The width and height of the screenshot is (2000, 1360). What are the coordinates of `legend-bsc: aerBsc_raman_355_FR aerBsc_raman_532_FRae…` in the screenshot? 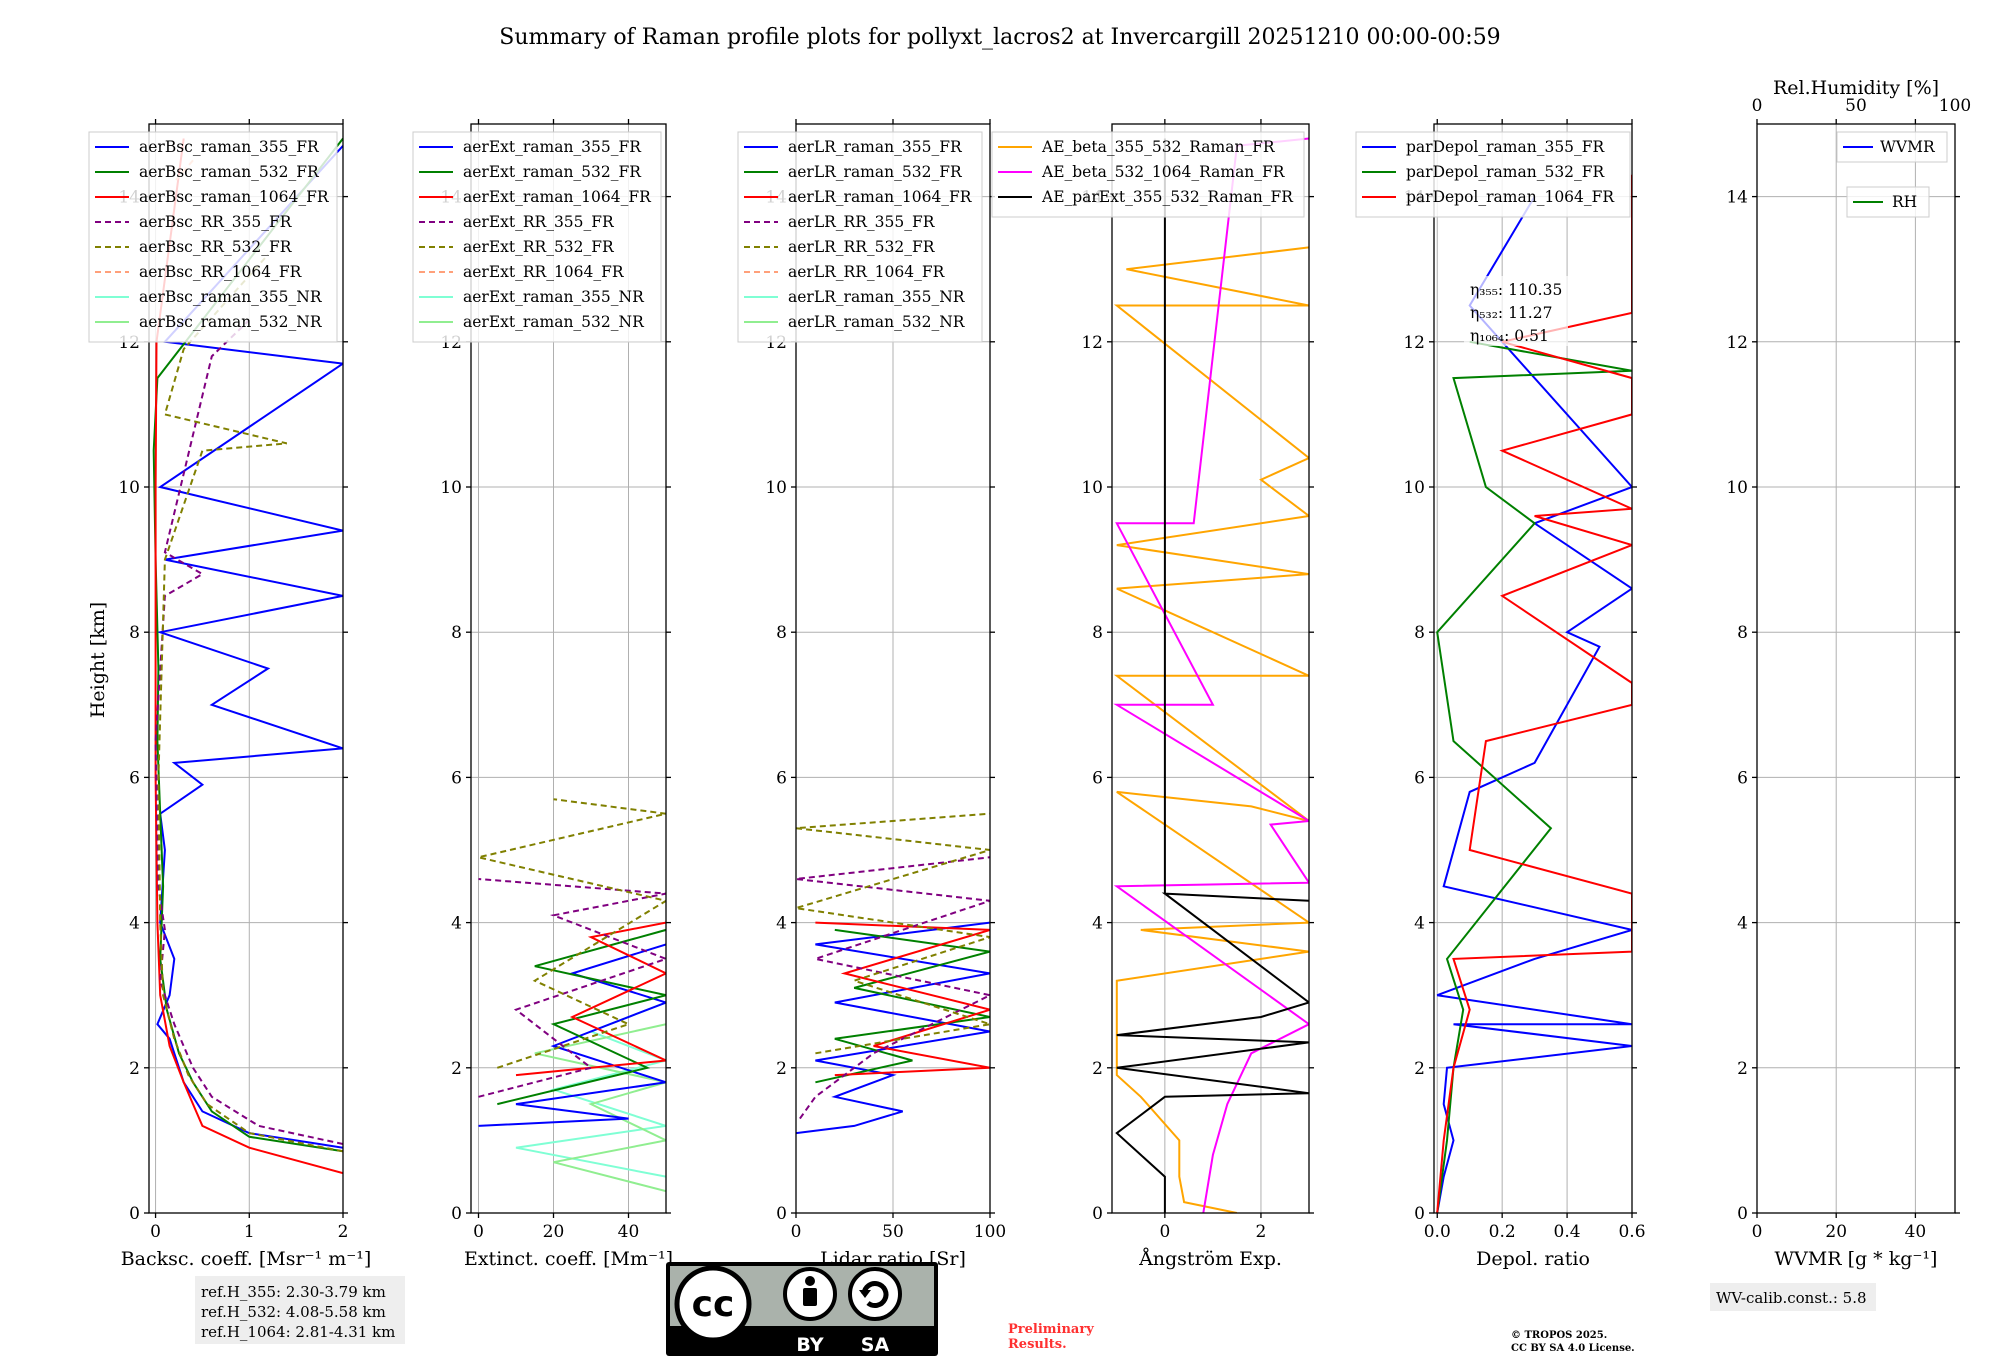 It's located at (213, 237).